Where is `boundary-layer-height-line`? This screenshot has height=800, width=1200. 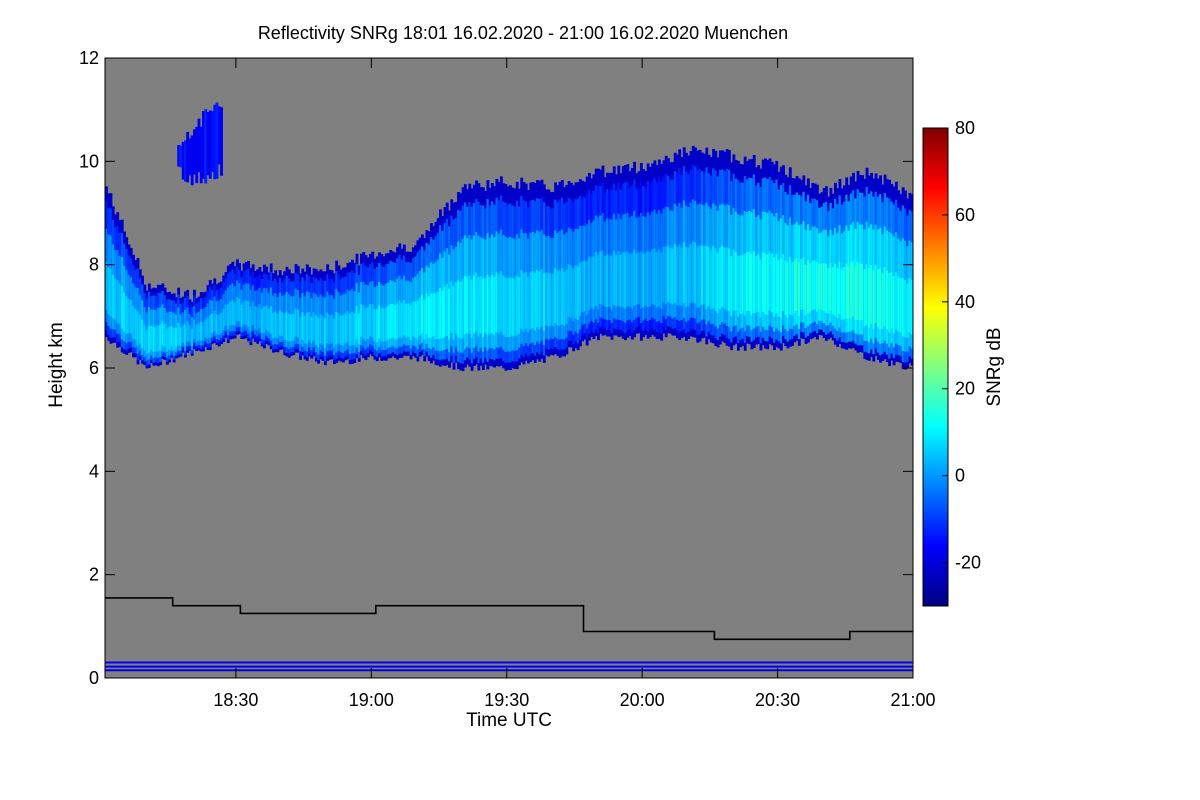 boundary-layer-height-line is located at coordinates (509, 619).